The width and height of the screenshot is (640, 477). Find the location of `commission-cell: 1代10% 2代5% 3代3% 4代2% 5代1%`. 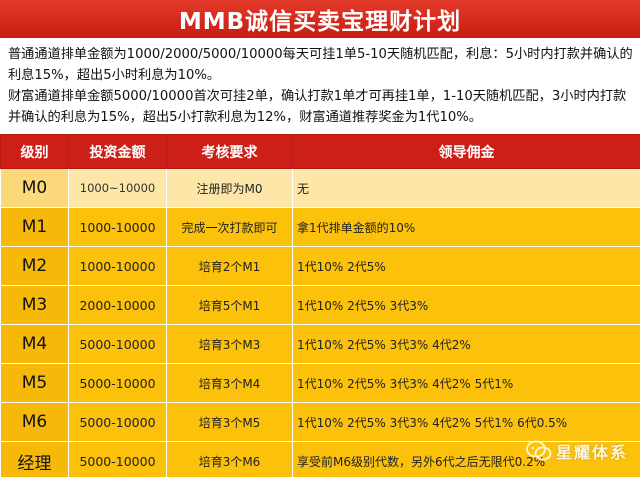

commission-cell: 1代10% 2代5% 3代3% 4代2% 5代1% is located at coordinates (466, 383).